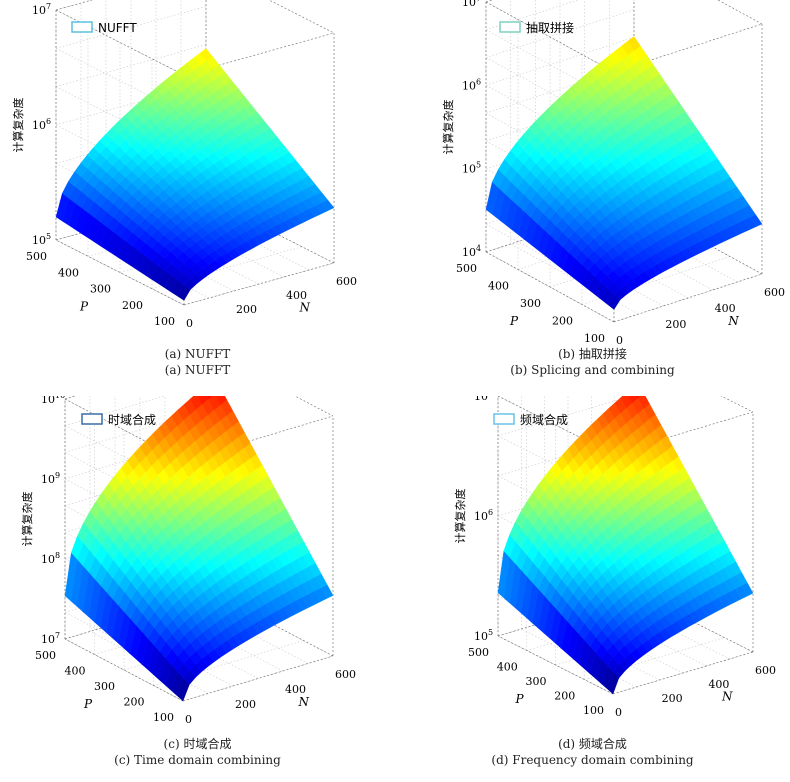 This screenshot has width=790, height=782. What do you see at coordinates (592, 744) in the screenshot?
I see `caption-zh-d: (d) 频域合成` at bounding box center [592, 744].